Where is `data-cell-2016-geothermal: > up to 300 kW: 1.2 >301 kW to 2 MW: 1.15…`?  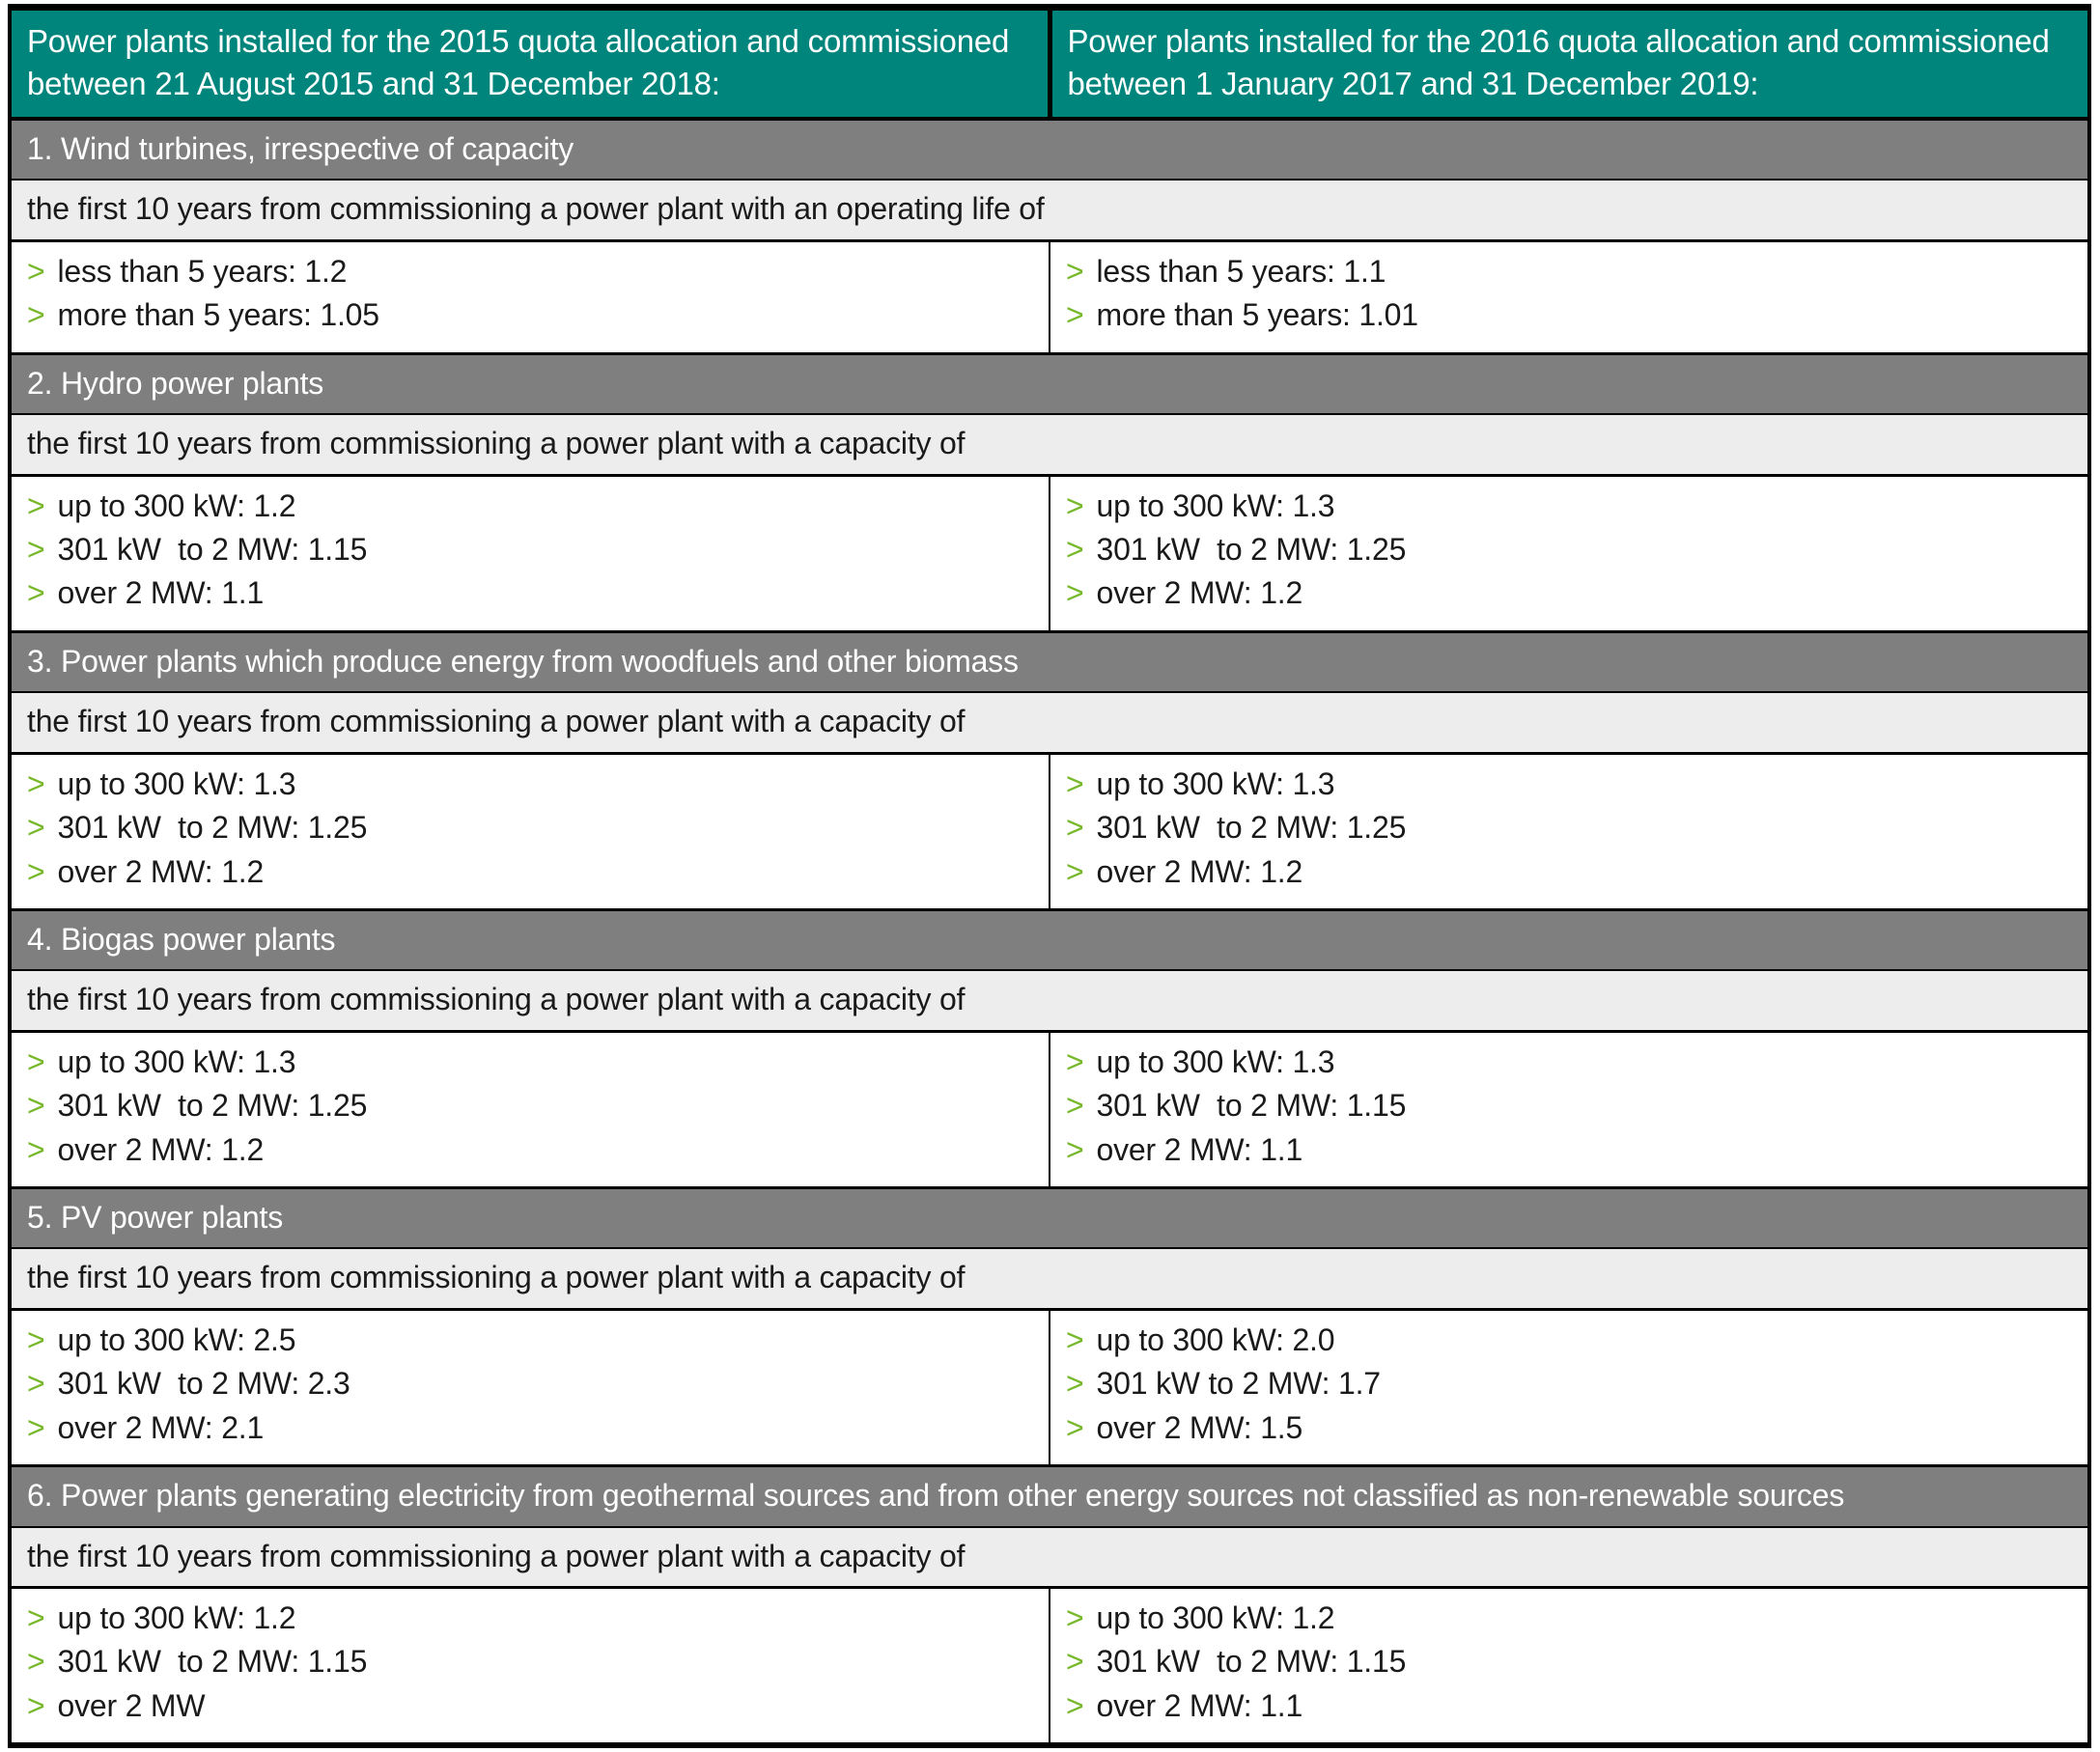
data-cell-2016-geothermal: > up to 300 kW: 1.2 >301 kW to 2 MW: 1.15… is located at coordinates (1569, 1667).